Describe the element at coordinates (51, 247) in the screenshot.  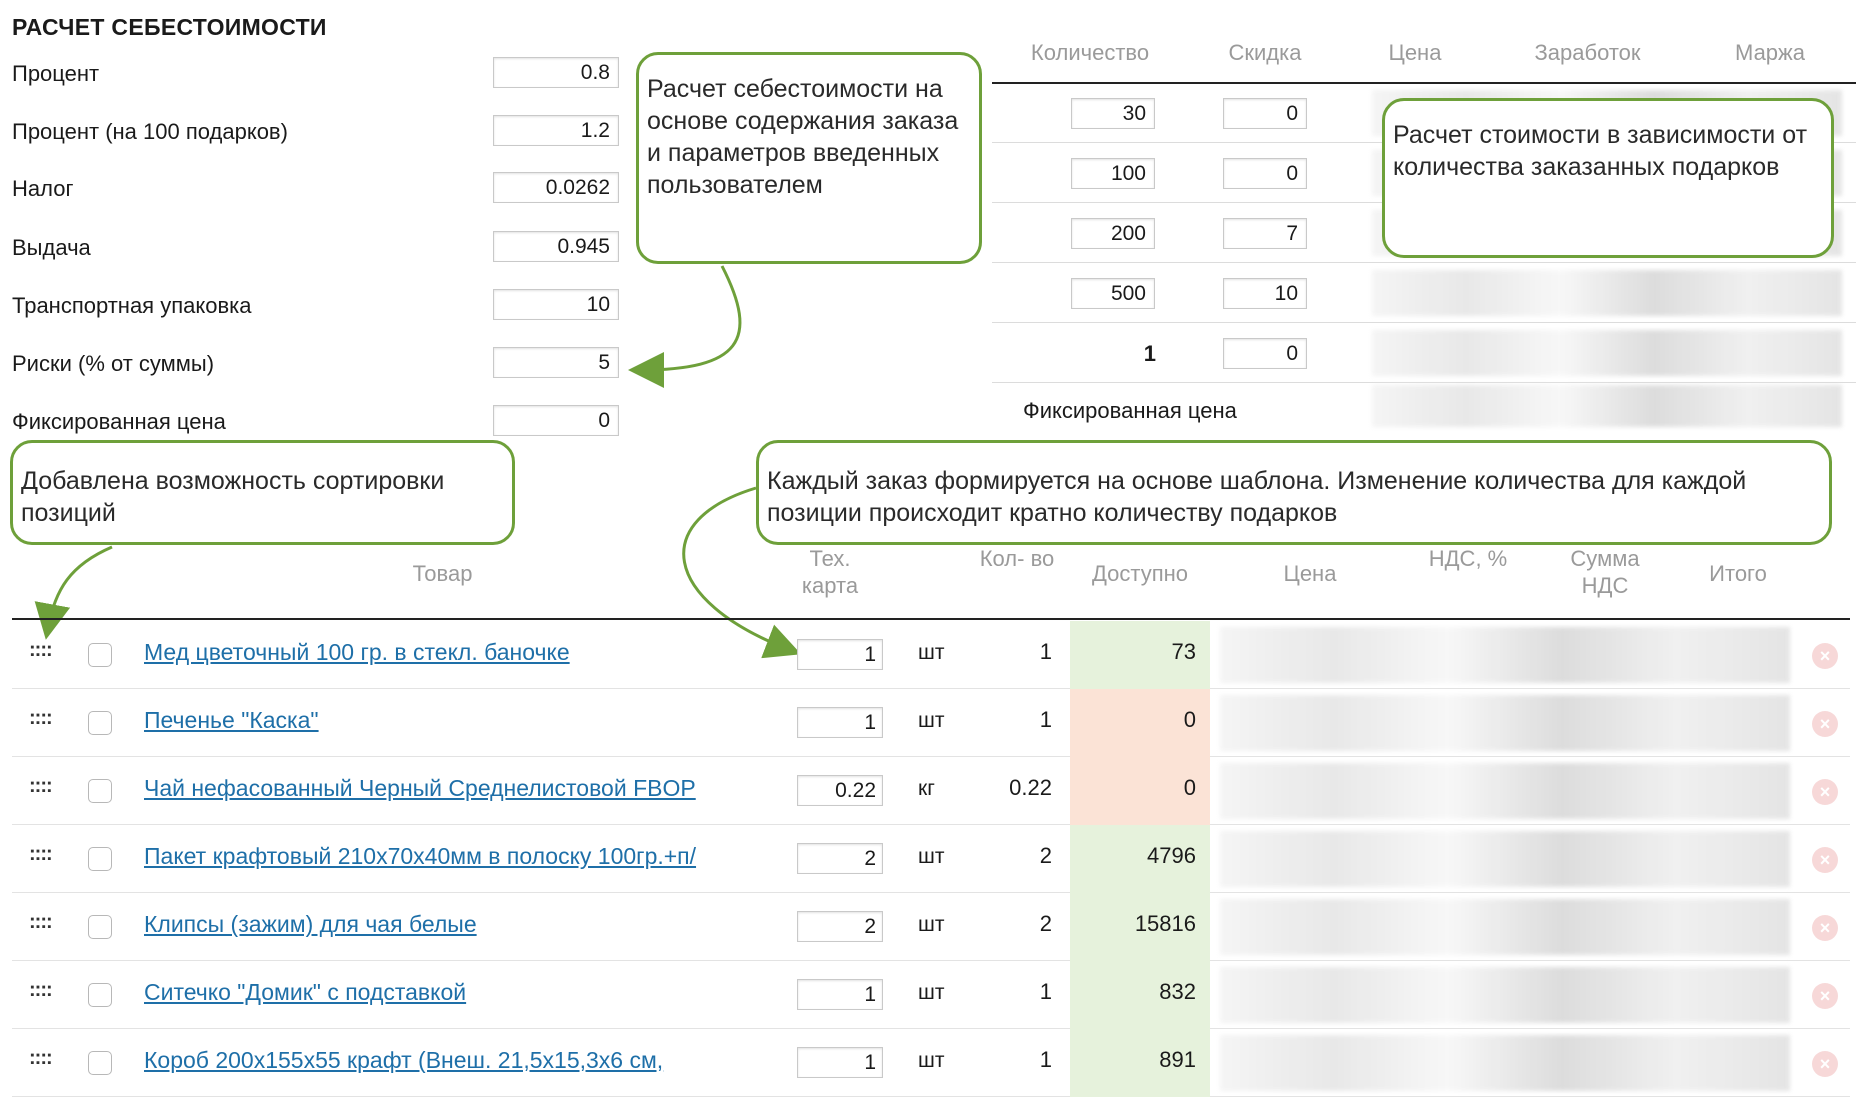
I see `param-label: Выдача` at that location.